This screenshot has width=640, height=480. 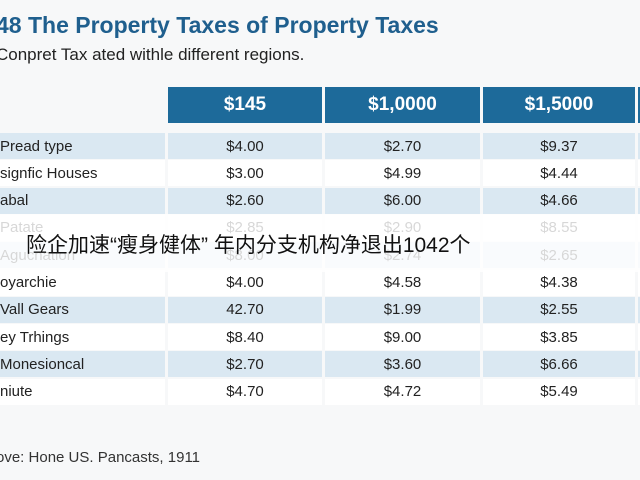 I want to click on table-cell: $1.99, so click(x=402, y=309).